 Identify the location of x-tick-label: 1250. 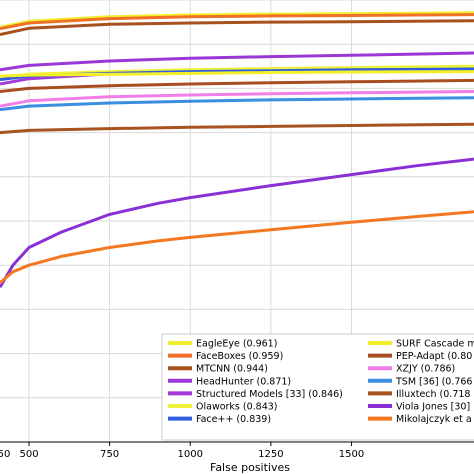
(270, 454).